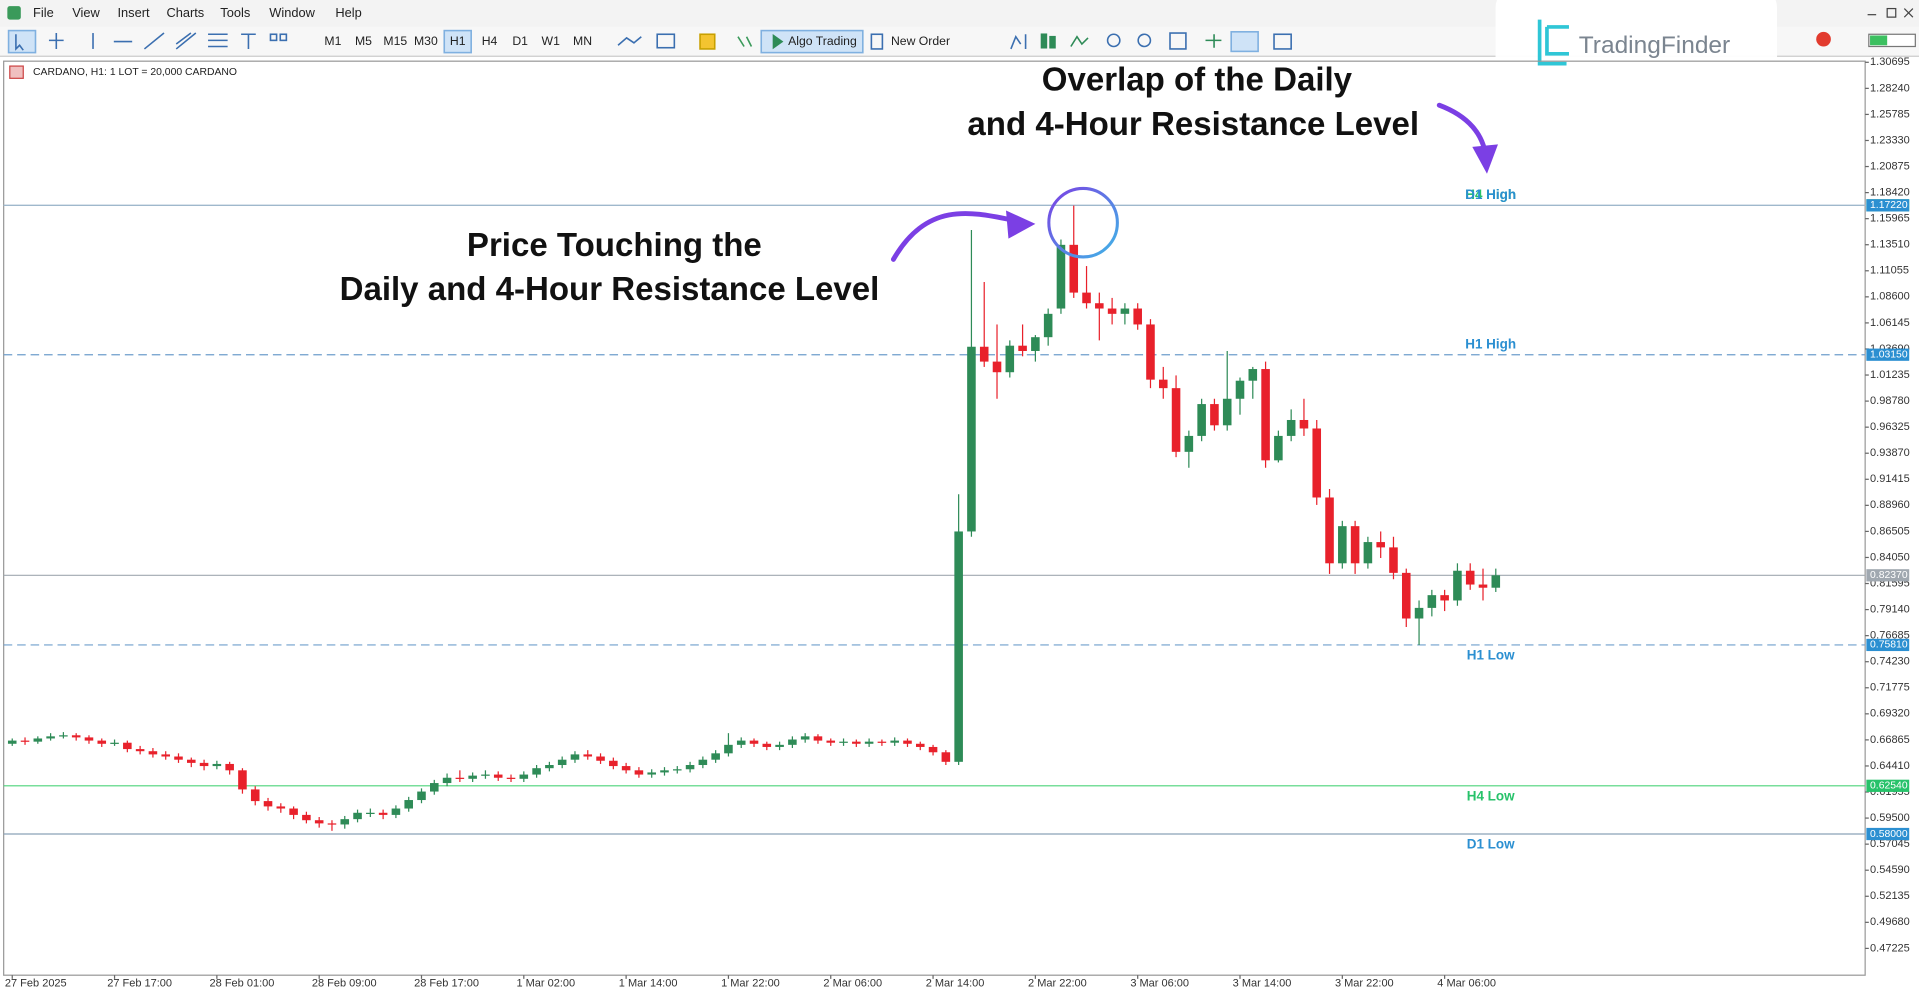  I want to click on grid-icon, so click(1178, 41).